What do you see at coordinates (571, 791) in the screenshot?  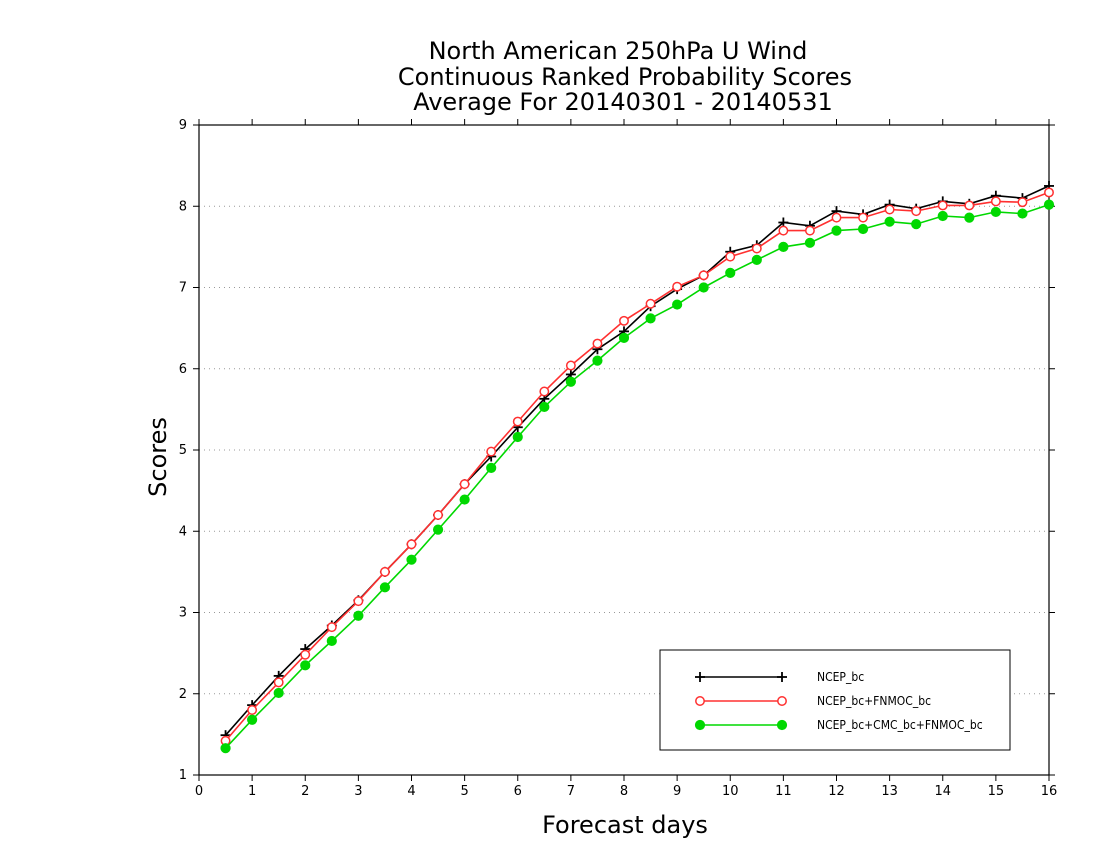 I see `x-tick-label: 7` at bounding box center [571, 791].